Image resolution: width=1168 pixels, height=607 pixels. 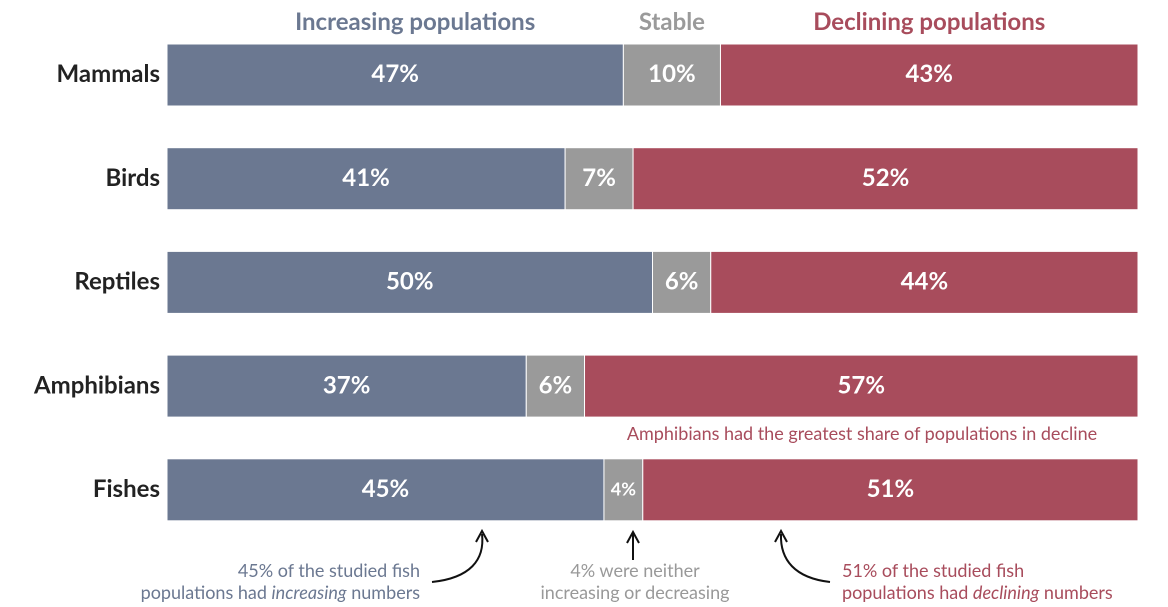 I want to click on arrows, so click(x=631, y=555).